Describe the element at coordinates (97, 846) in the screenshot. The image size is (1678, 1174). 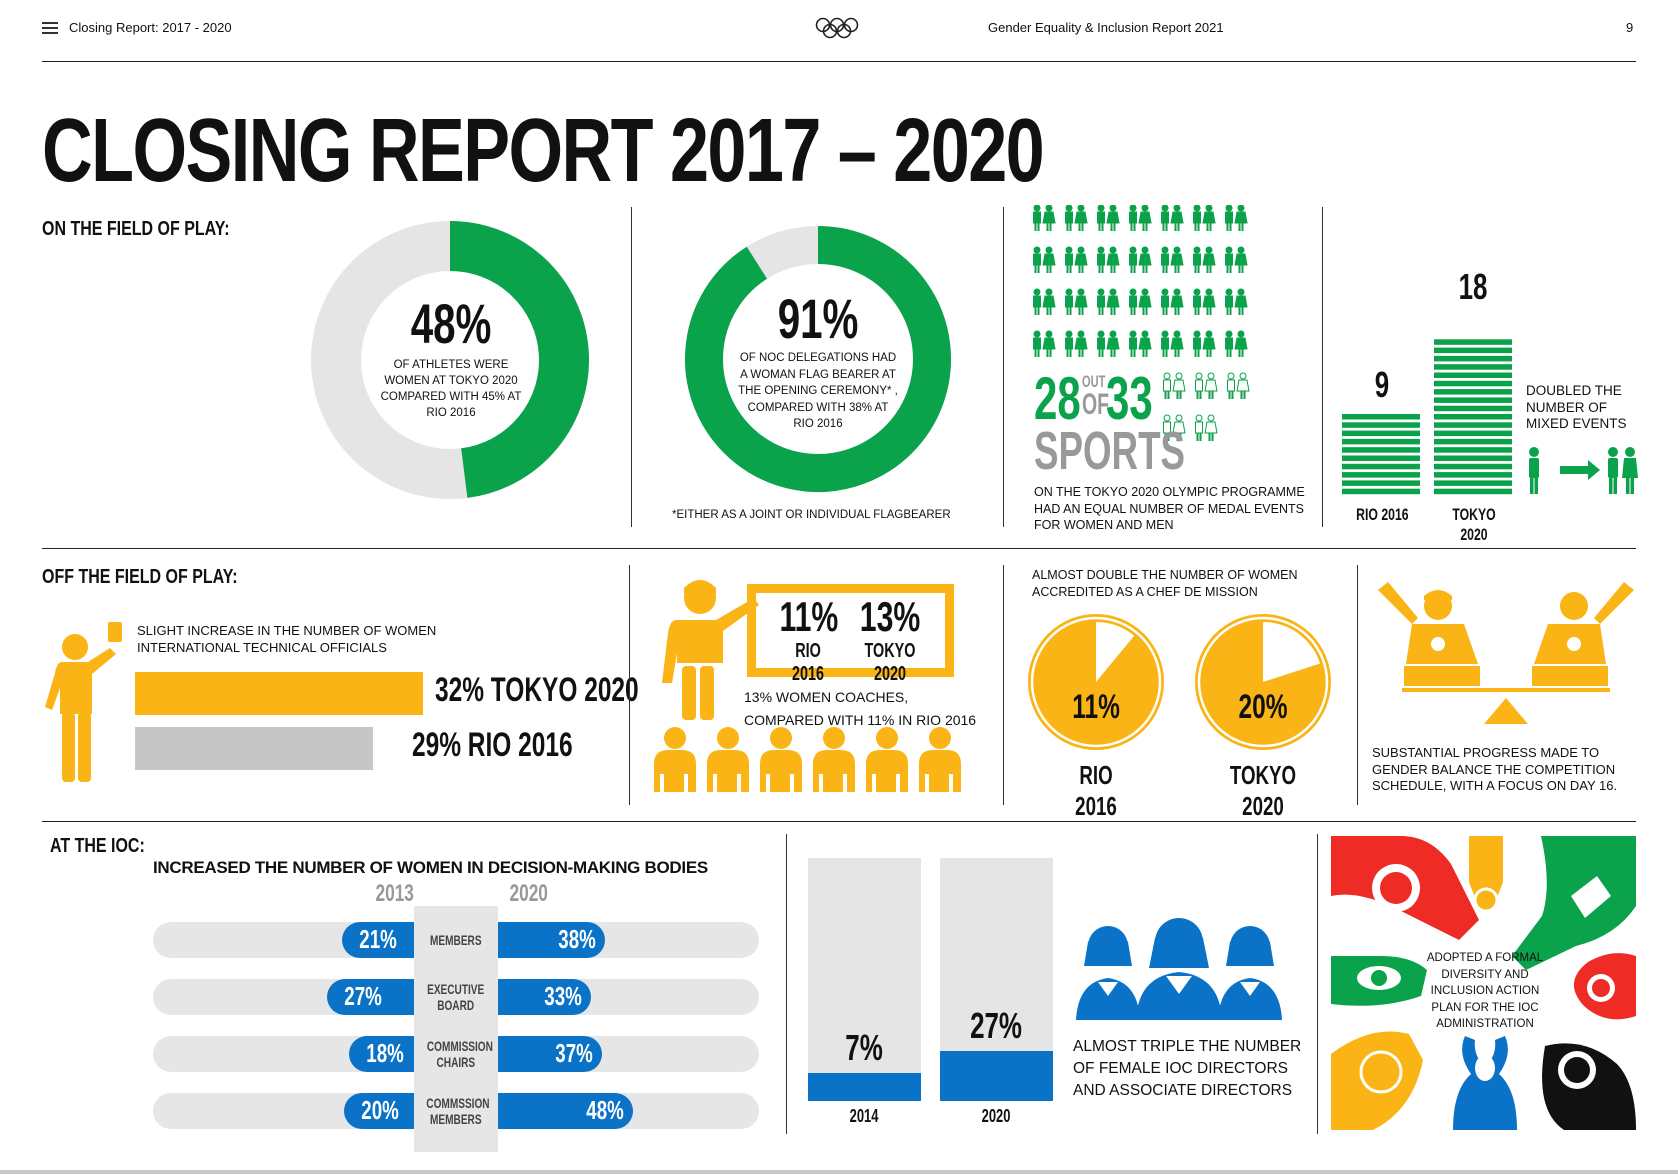
I see `section-heading-ioc: AT THE IOC:` at that location.